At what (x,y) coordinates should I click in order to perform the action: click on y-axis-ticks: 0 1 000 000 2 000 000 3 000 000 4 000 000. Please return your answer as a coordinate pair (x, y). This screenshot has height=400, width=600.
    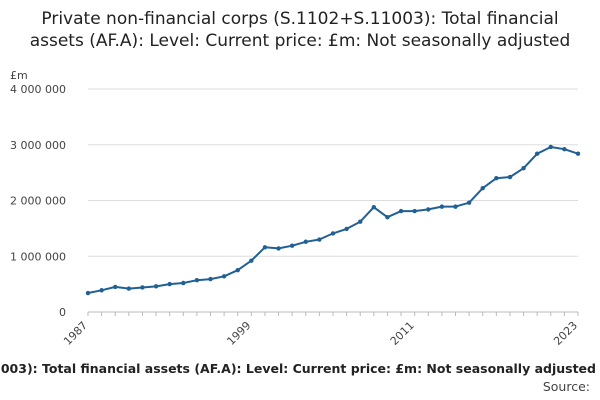
    Looking at the image, I should click on (38, 201).